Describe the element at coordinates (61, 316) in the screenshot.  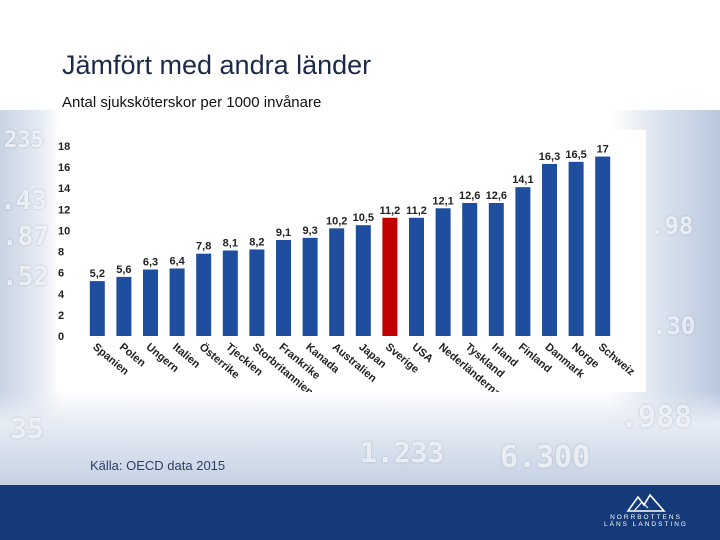
I see `y-tick-label: 2` at that location.